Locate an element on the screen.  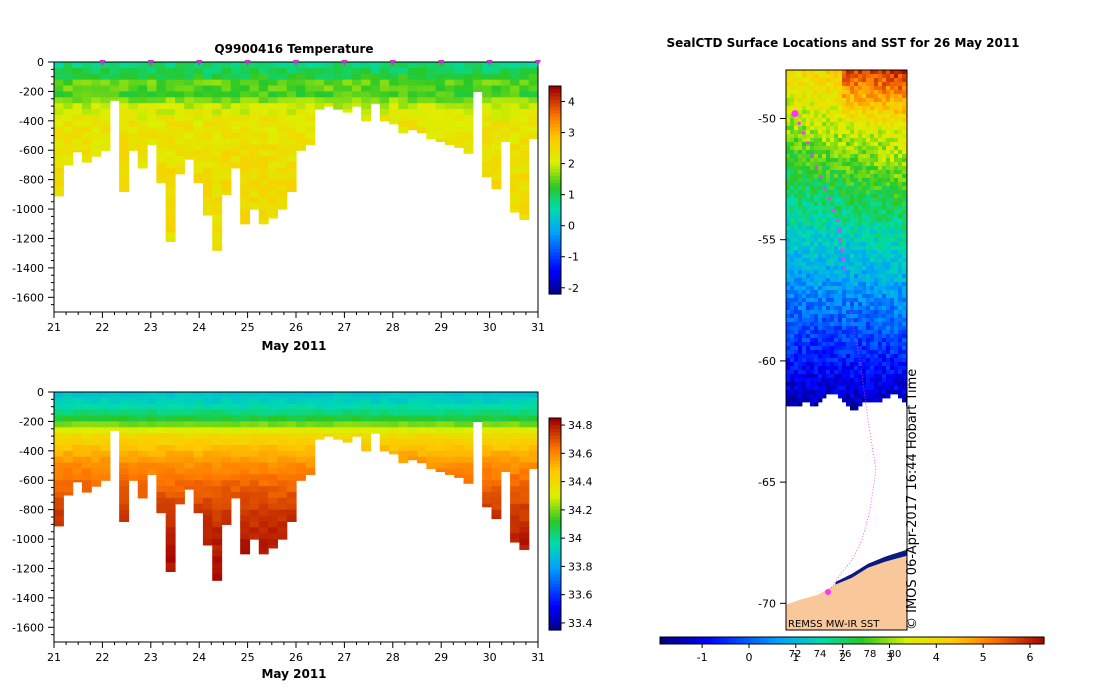
sst-source-label: REMSS MW-IR SST is located at coordinates (834, 624).